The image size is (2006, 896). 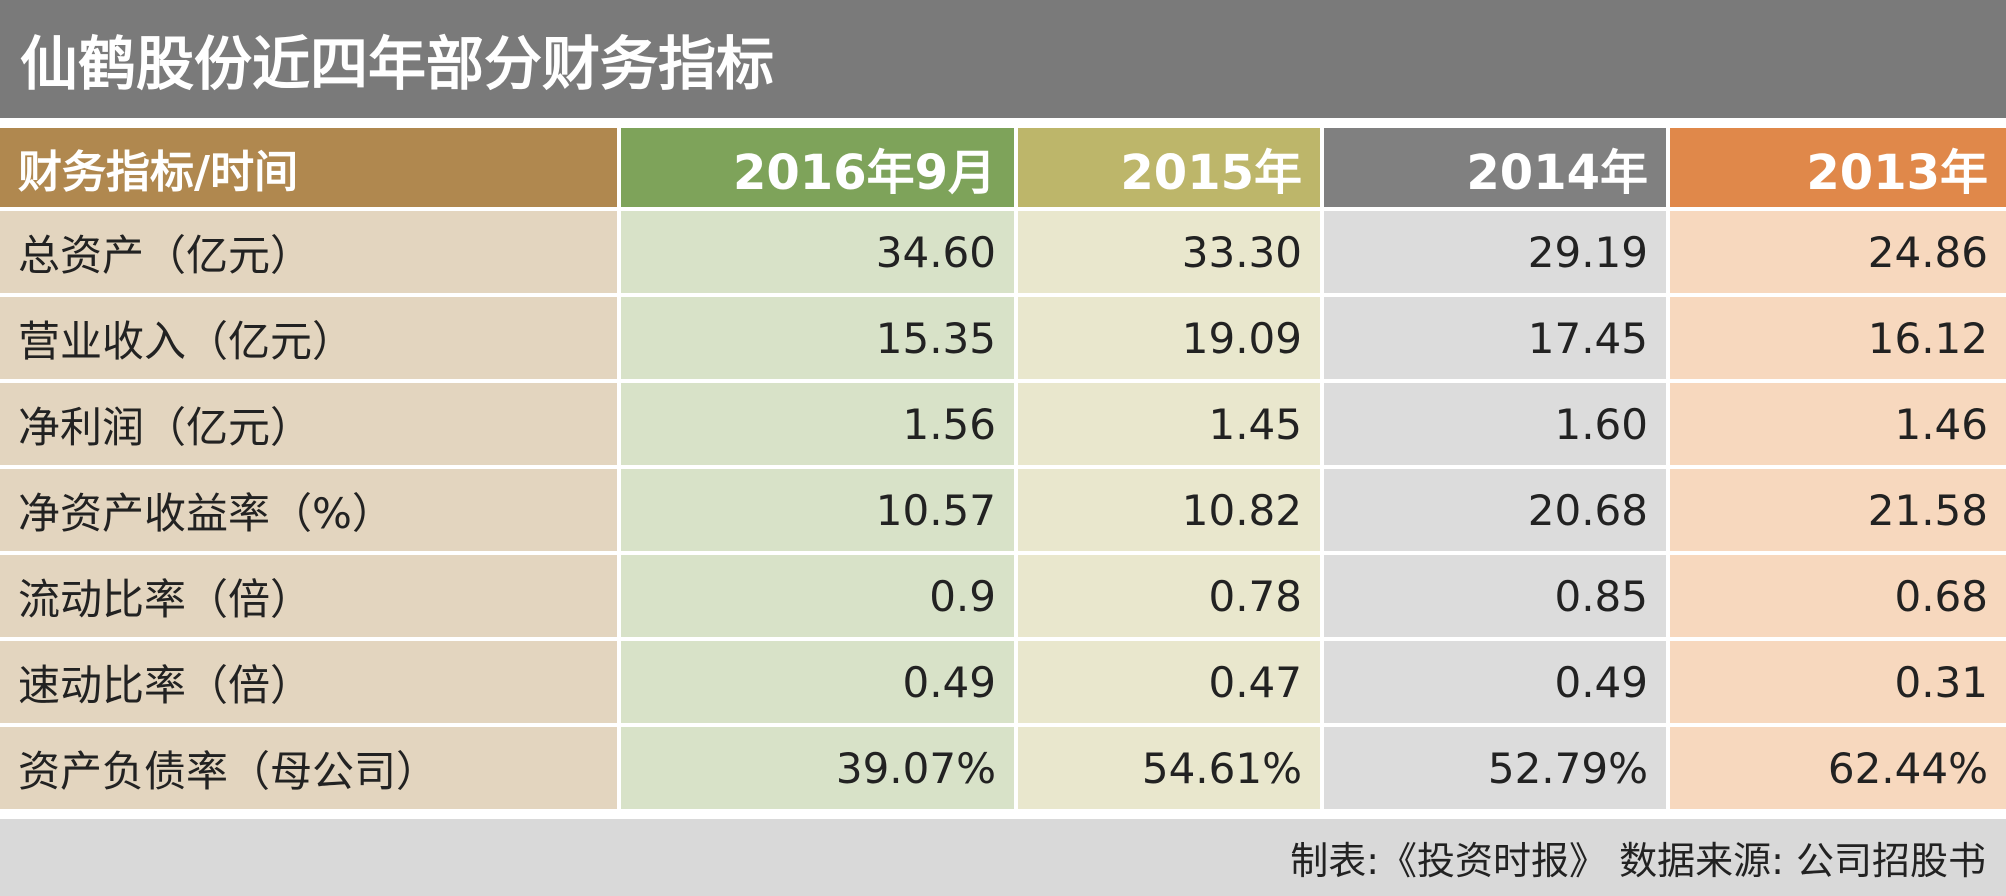 What do you see at coordinates (1495, 338) in the screenshot?
I see `table-cell: 17.45` at bounding box center [1495, 338].